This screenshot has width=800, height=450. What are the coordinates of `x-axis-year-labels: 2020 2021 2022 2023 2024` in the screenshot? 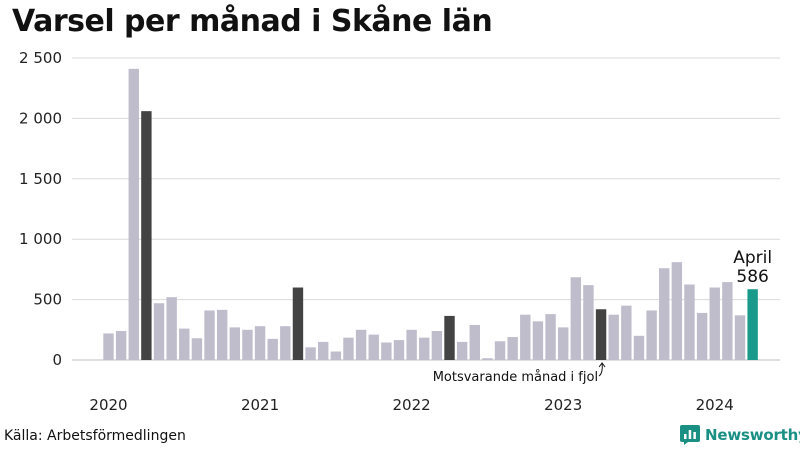 It's located at (411, 405).